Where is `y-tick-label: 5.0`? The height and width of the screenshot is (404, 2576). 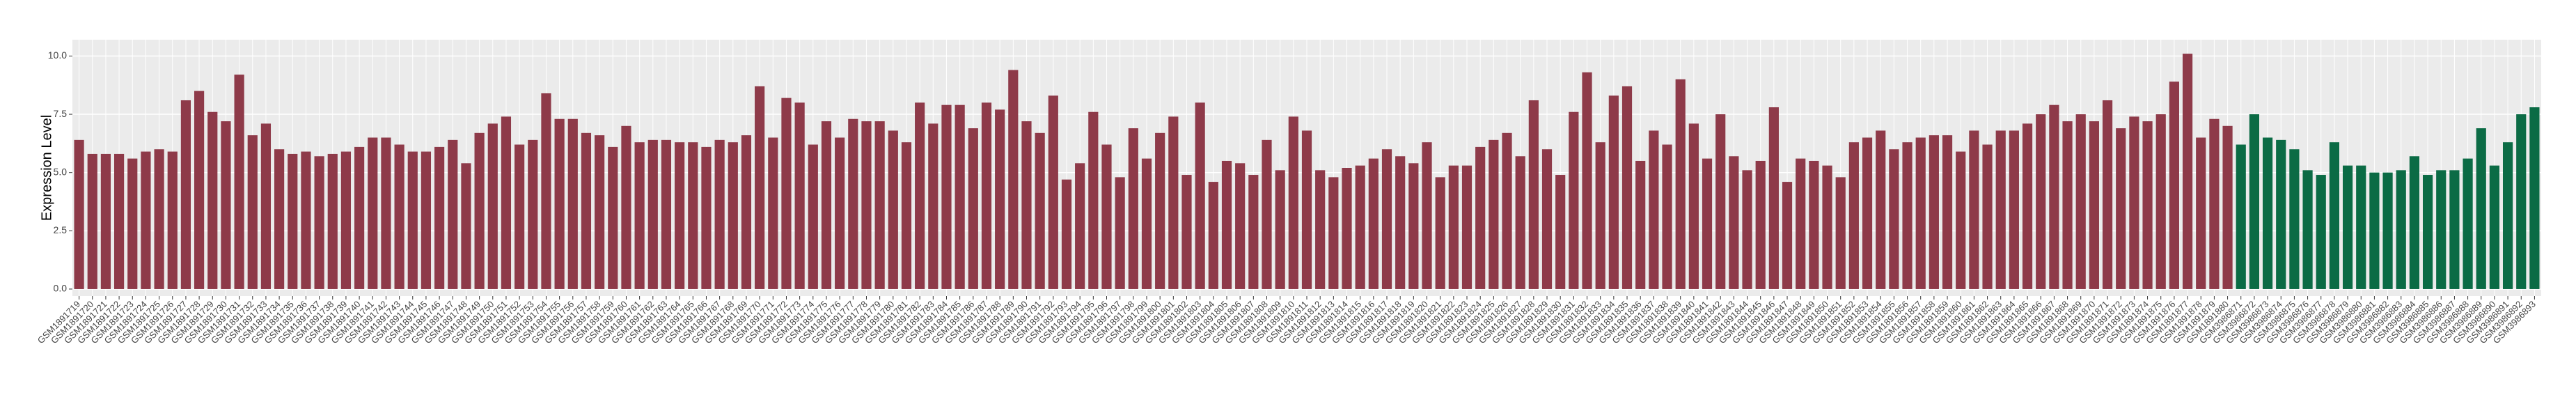
y-tick-label: 5.0 is located at coordinates (61, 171).